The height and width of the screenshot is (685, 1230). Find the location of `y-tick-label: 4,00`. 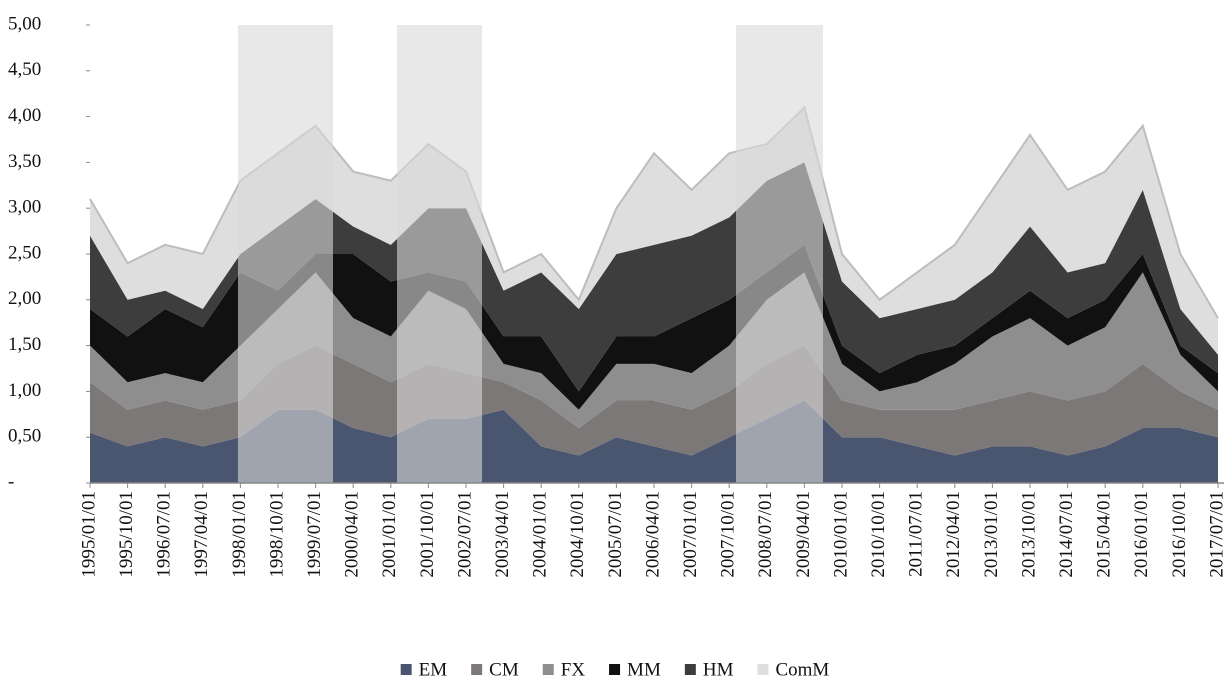

y-tick-label: 4,00 is located at coordinates (24, 115).